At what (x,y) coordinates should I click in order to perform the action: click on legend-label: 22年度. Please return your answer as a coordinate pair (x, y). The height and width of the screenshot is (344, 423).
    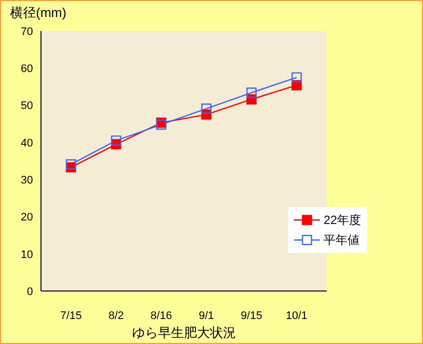
    Looking at the image, I should click on (342, 220).